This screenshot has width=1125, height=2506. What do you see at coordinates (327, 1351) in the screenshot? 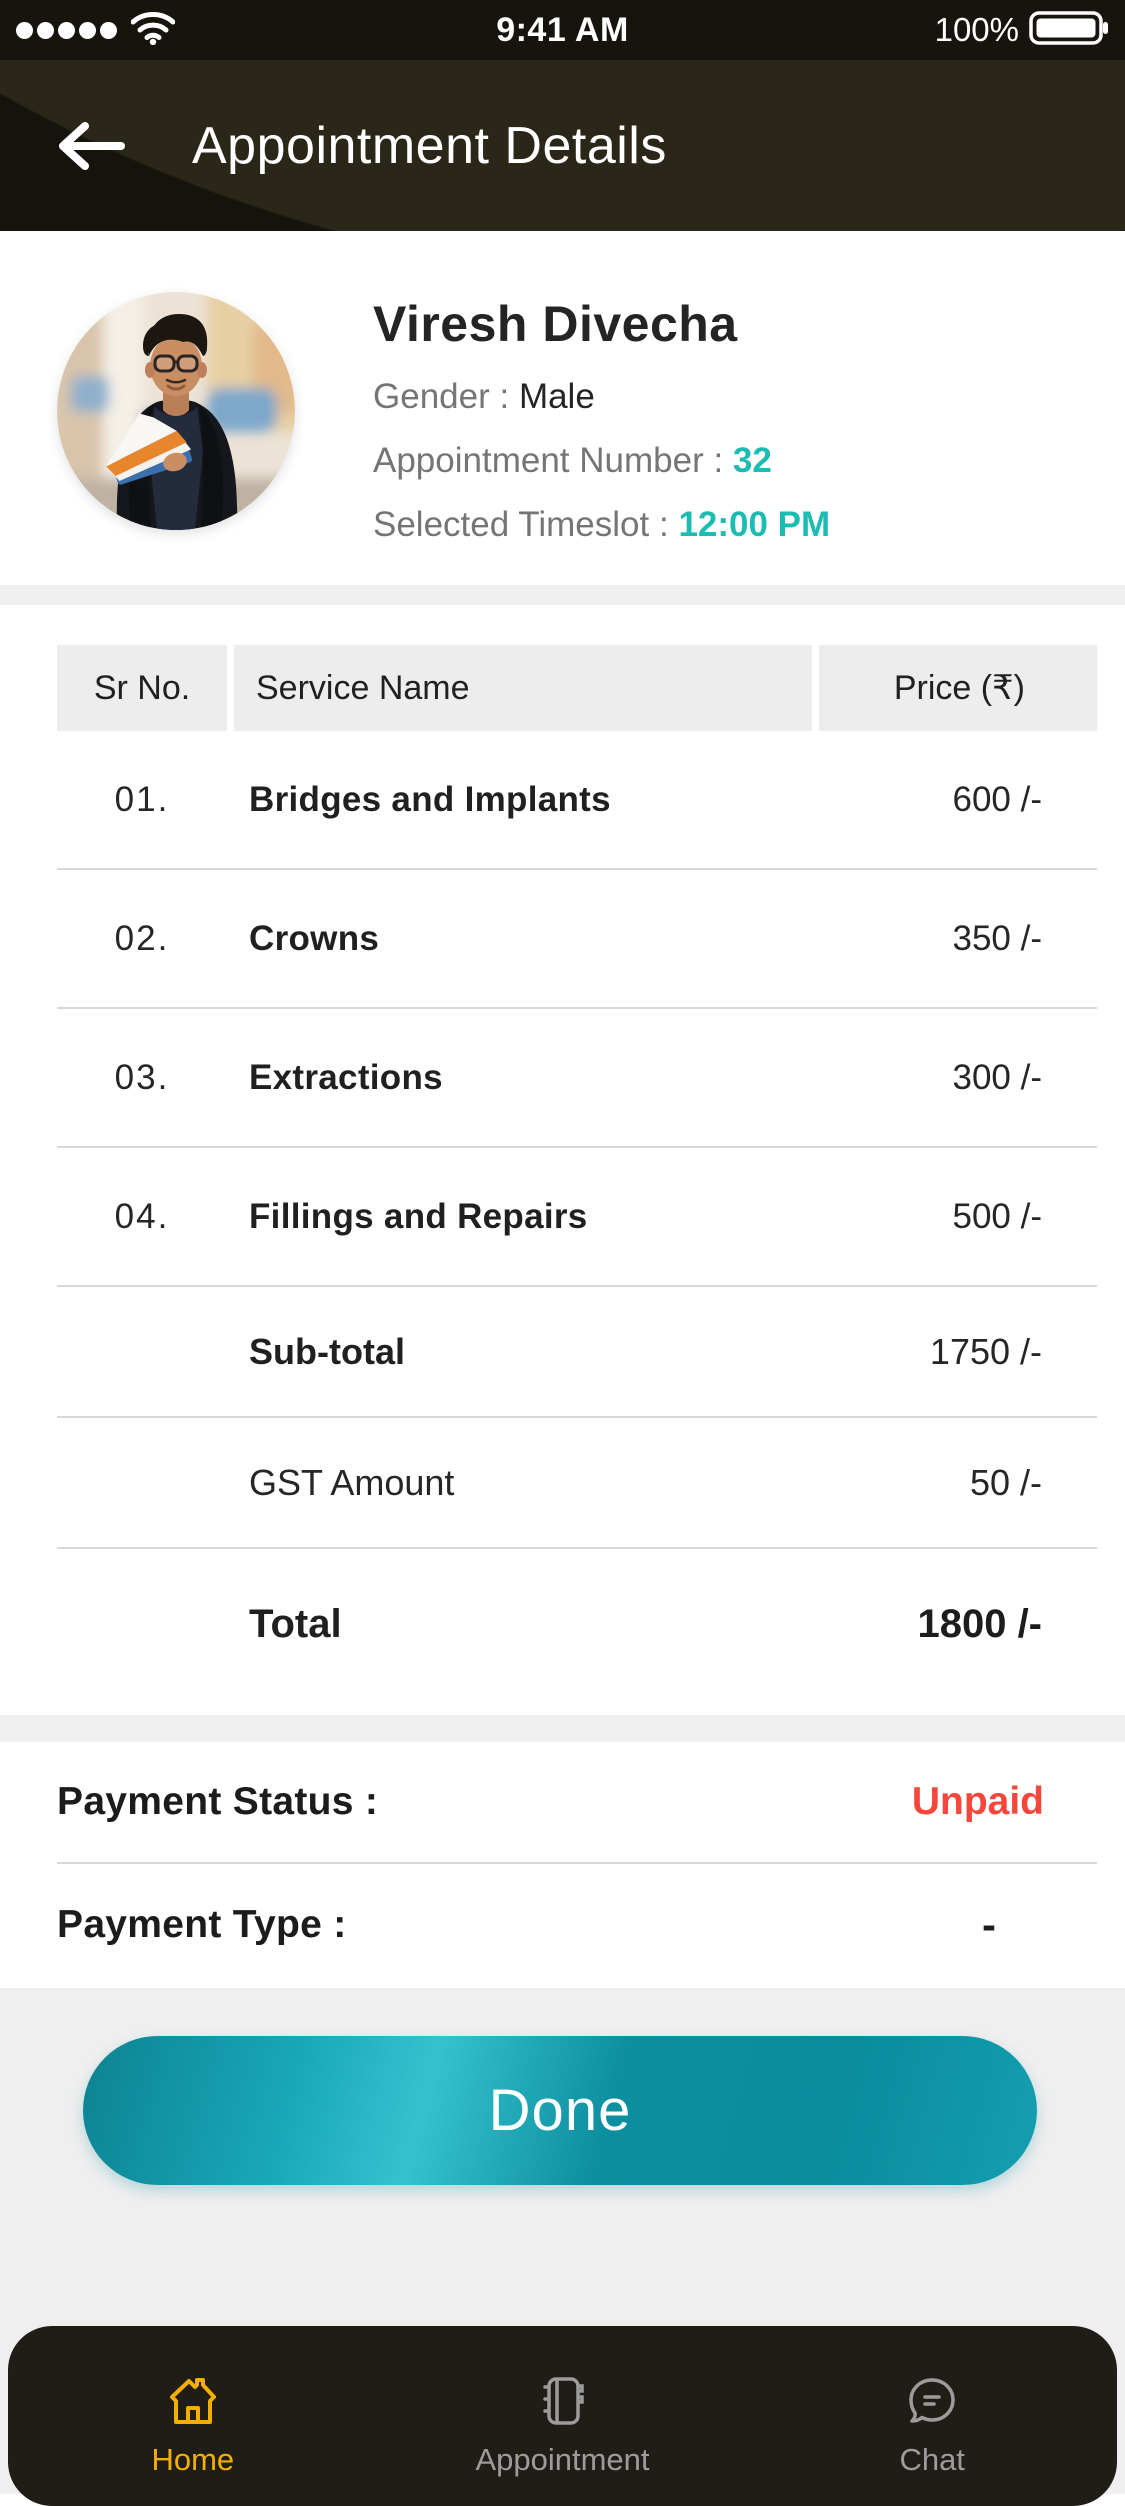
I see `subtotal-label: Sub-total` at bounding box center [327, 1351].